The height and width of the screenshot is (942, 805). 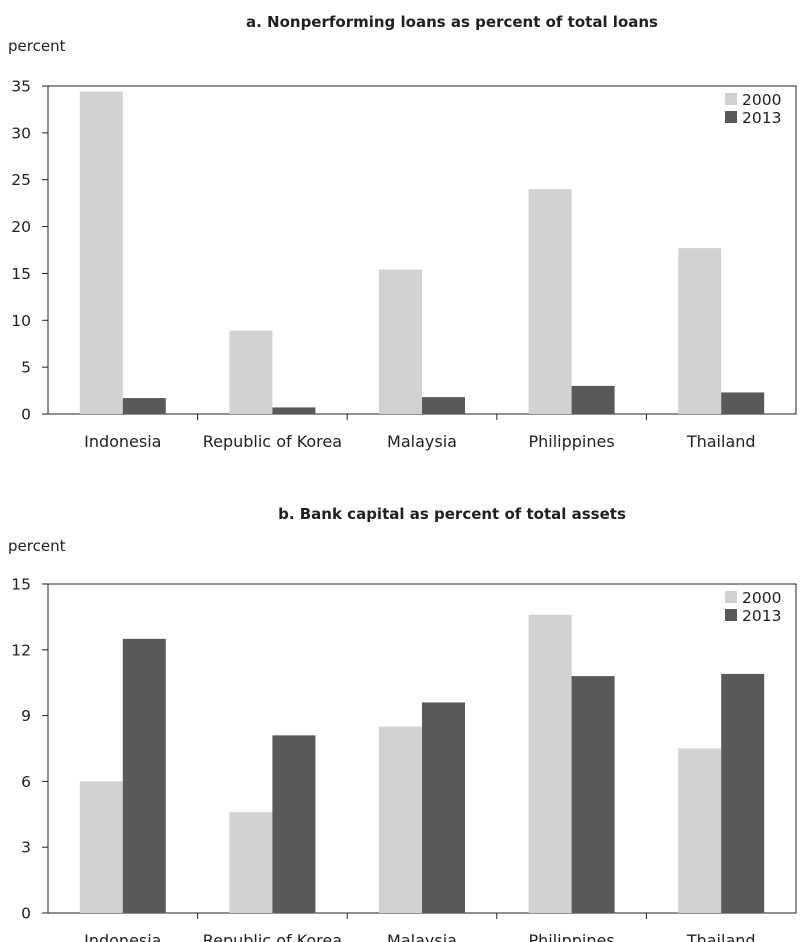 What do you see at coordinates (21, 180) in the screenshot?
I see `y-tick-label: 25` at bounding box center [21, 180].